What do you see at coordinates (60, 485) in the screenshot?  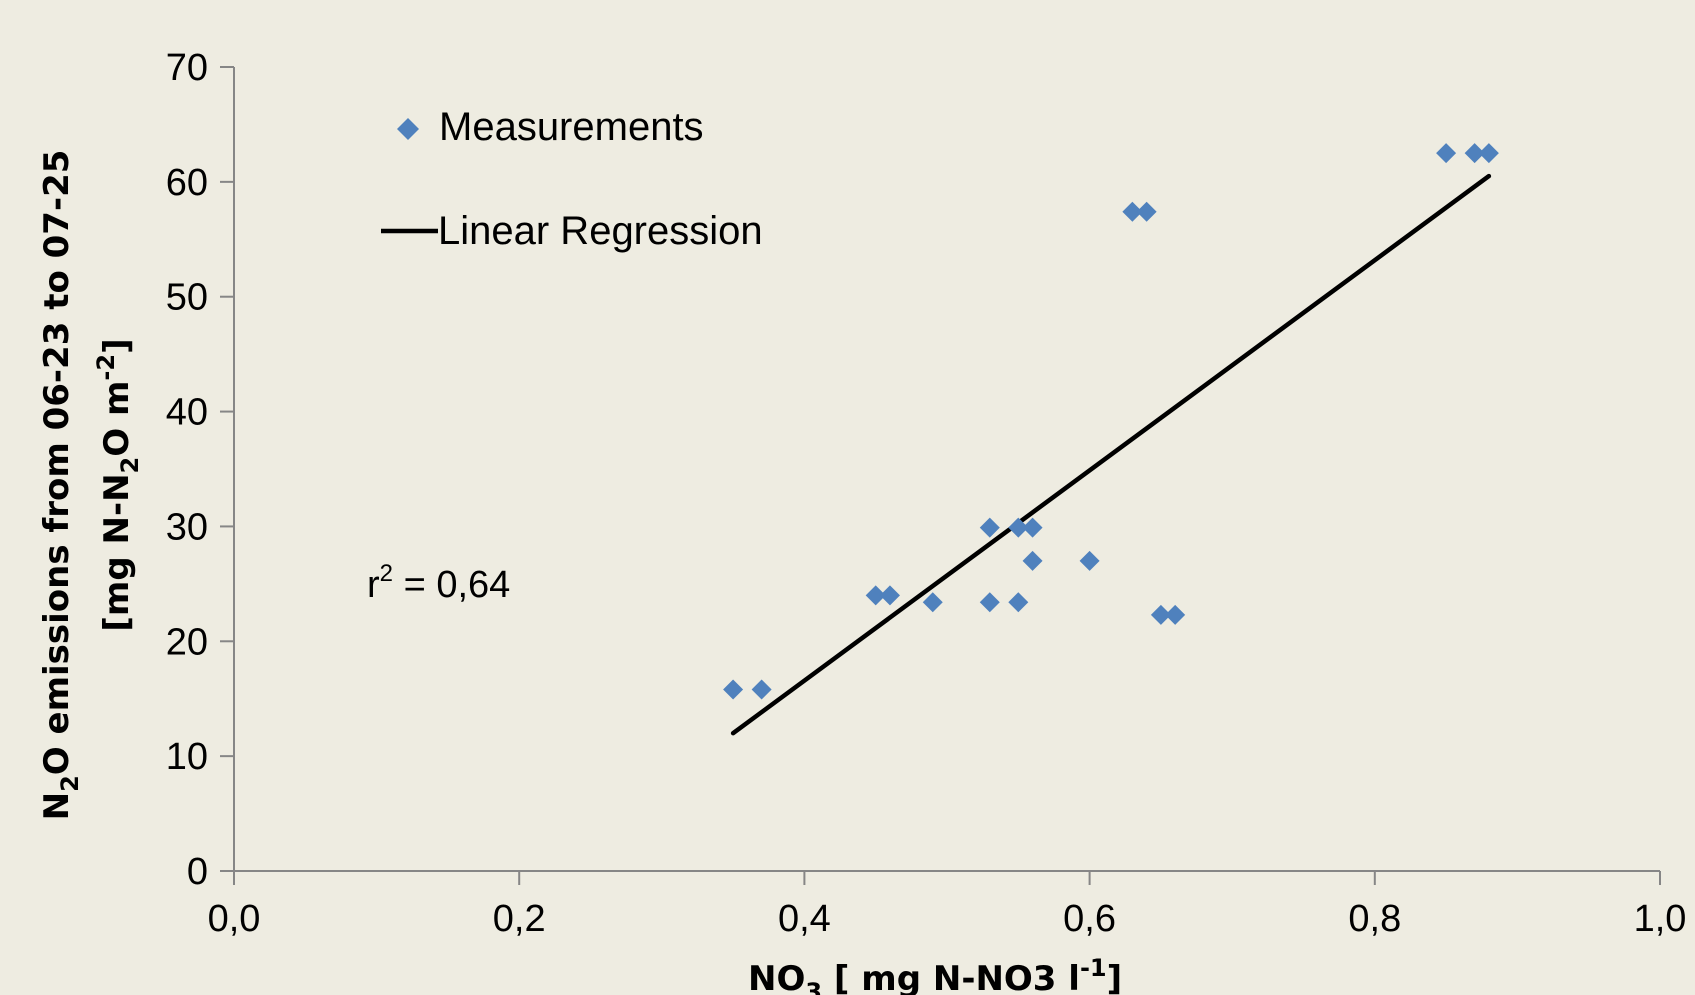 I see `y-axis-title-line1: N2O emissions from 06-23 to 07-25` at bounding box center [60, 485].